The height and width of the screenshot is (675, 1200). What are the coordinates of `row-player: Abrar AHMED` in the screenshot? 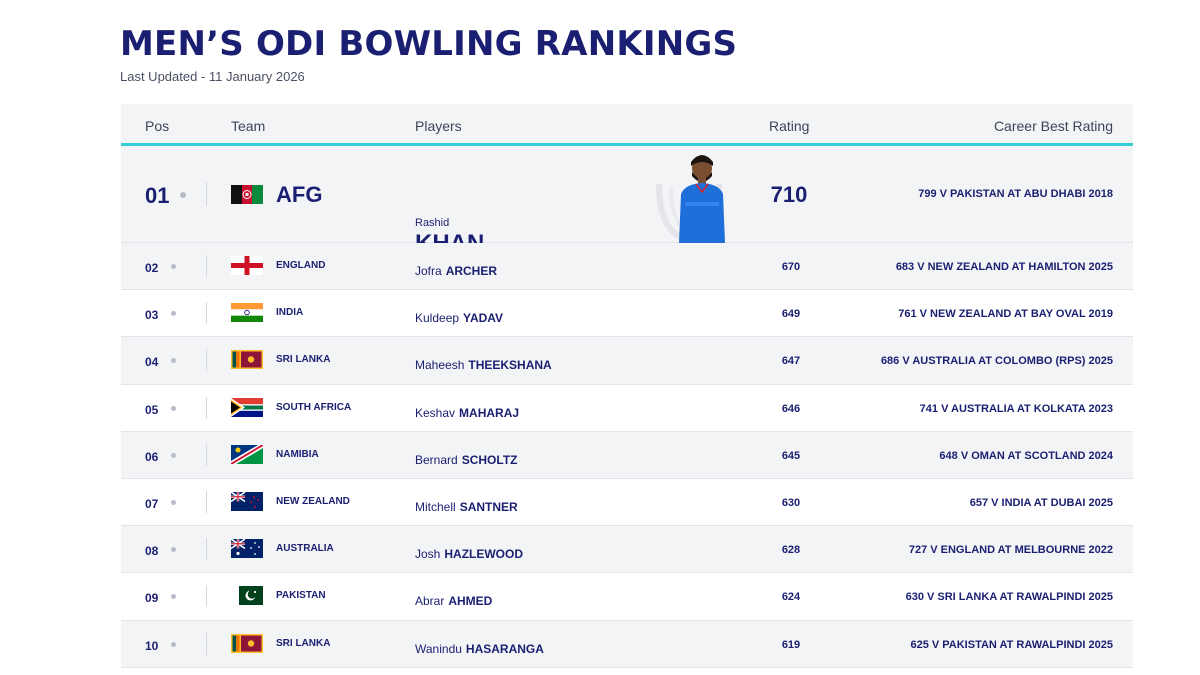 It's located at (453, 601).